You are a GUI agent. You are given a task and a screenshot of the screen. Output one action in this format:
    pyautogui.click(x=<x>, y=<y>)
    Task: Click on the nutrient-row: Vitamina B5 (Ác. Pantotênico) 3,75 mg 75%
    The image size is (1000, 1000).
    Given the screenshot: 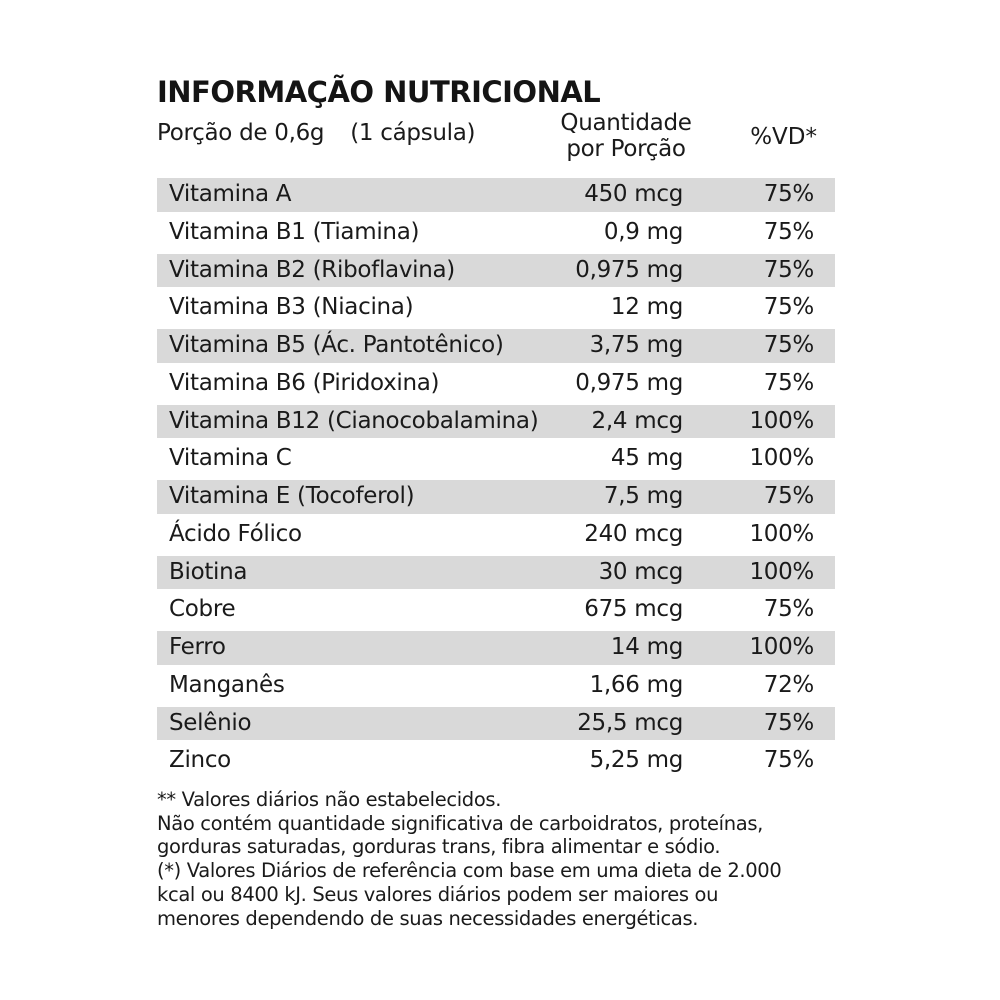 What is the action you would take?
    pyautogui.click(x=496, y=346)
    